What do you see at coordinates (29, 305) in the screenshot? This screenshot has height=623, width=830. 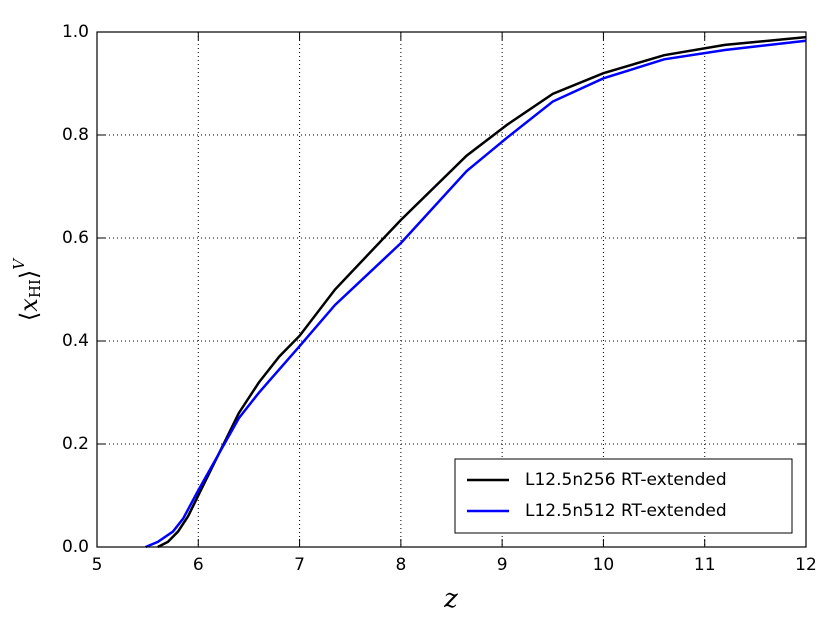 I see `y-label-part: x` at bounding box center [29, 305].